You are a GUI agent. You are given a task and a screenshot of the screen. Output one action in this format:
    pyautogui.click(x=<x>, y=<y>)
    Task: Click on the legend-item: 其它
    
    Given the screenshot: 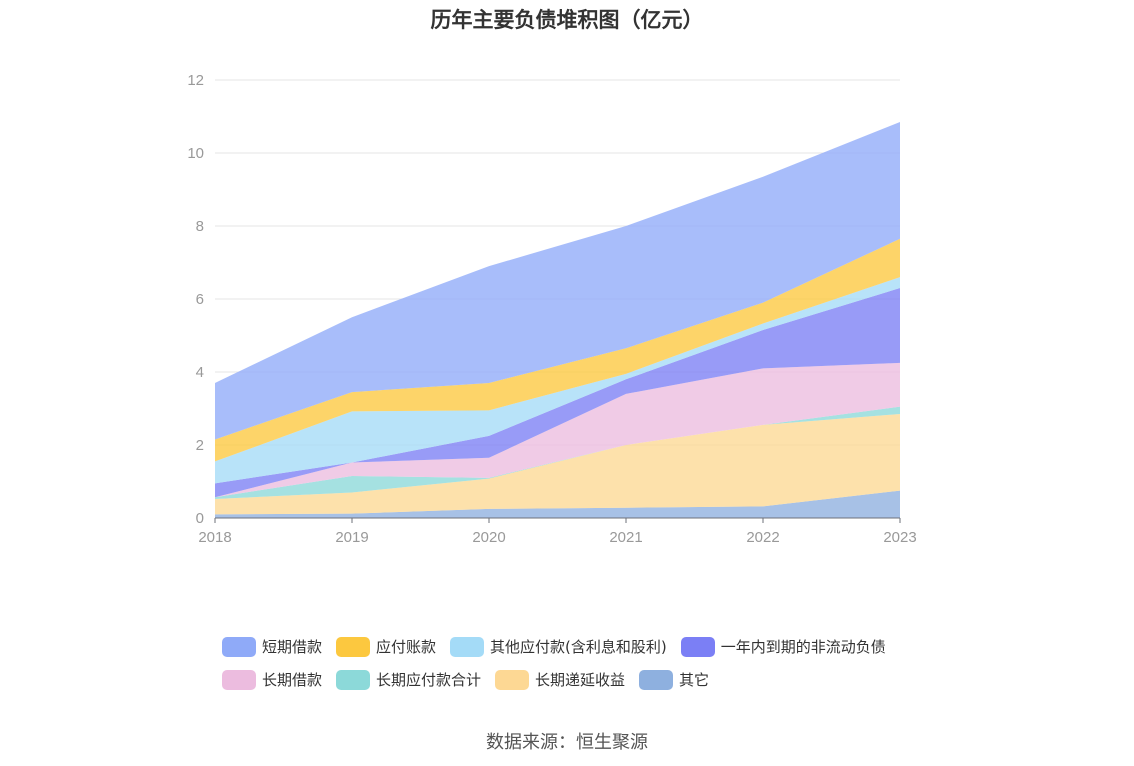 What is the action you would take?
    pyautogui.click(x=674, y=679)
    